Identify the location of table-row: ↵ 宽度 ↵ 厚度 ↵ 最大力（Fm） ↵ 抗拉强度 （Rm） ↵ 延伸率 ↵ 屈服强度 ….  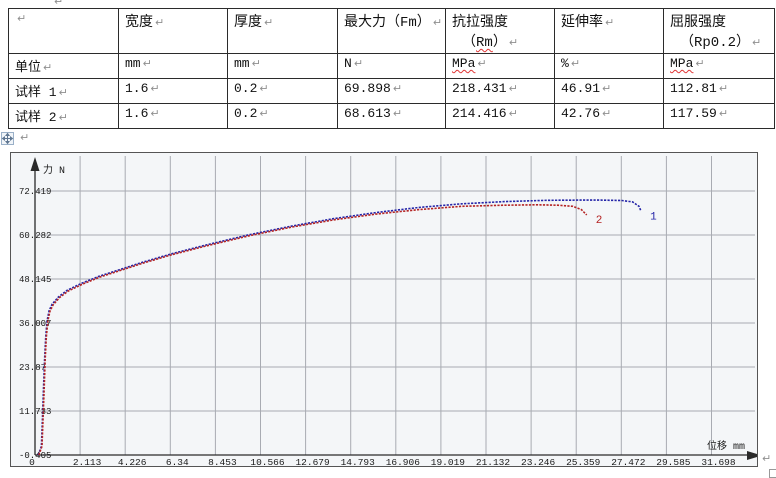
(391, 31).